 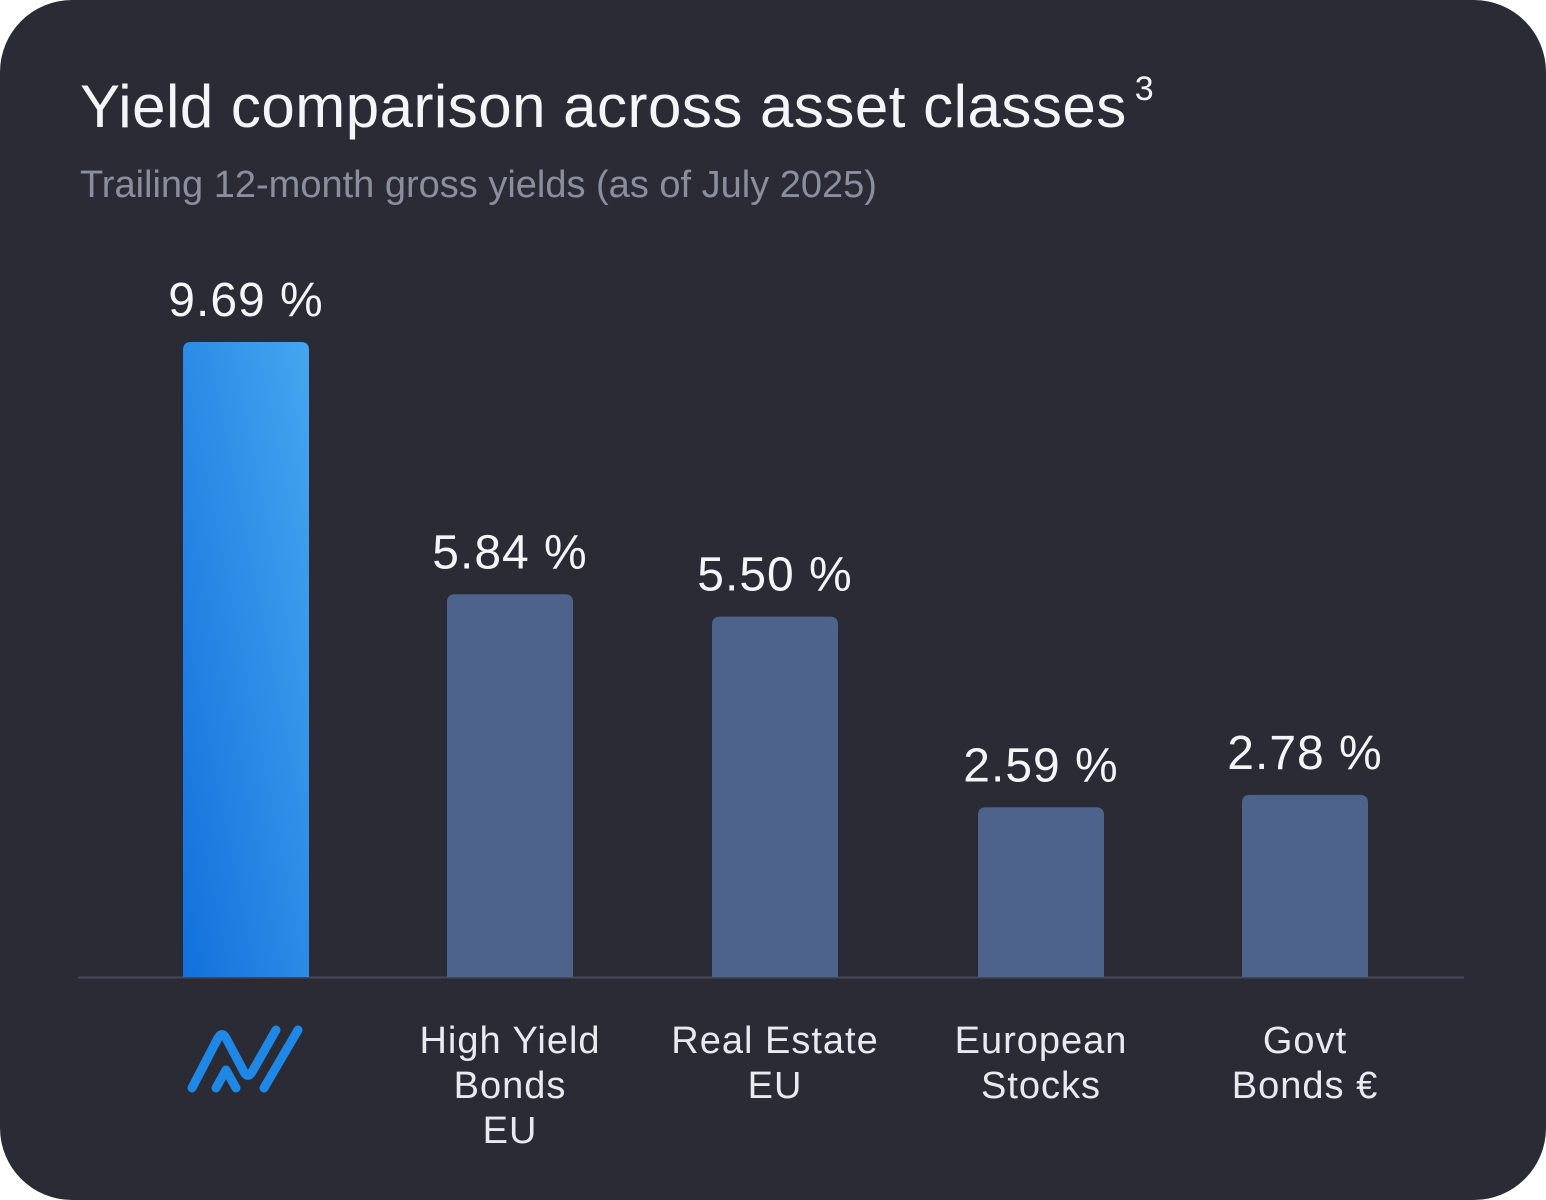 I want to click on category-label-4-line-1: Bonds €, so click(x=1305, y=1086).